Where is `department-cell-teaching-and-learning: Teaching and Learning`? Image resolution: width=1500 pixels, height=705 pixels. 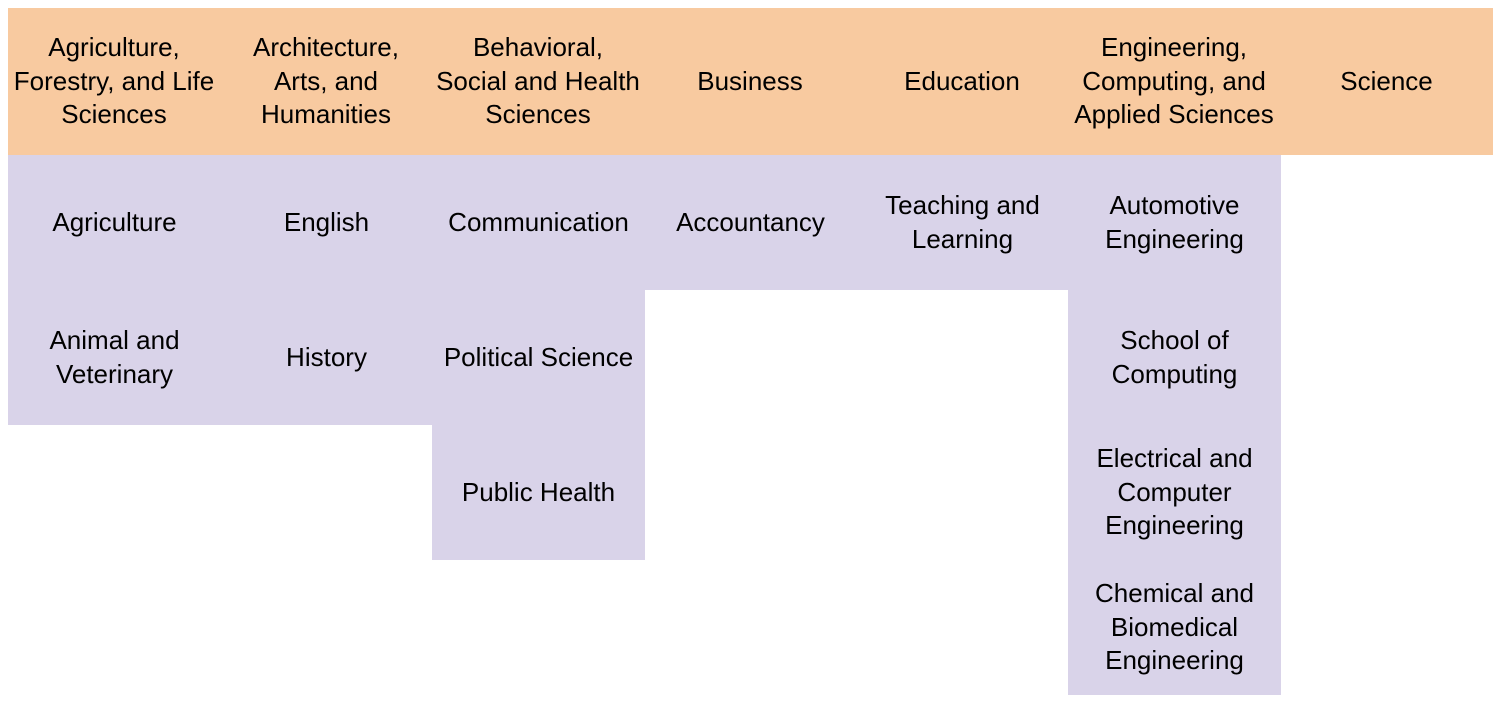
department-cell-teaching-and-learning: Teaching and Learning is located at coordinates (962, 222).